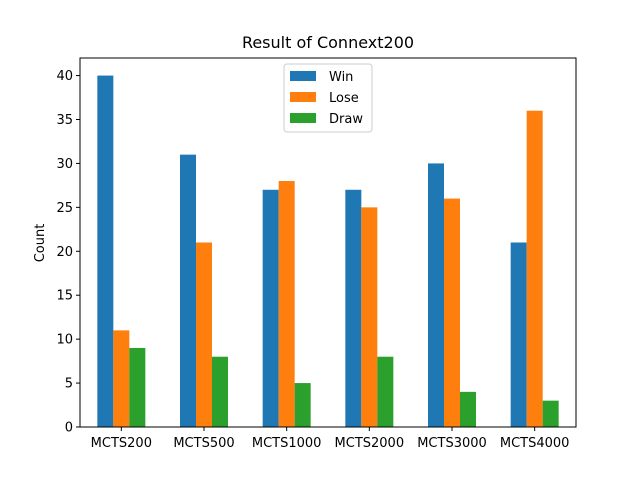 The image size is (640, 480). I want to click on y-tick-label: 25, so click(64, 208).